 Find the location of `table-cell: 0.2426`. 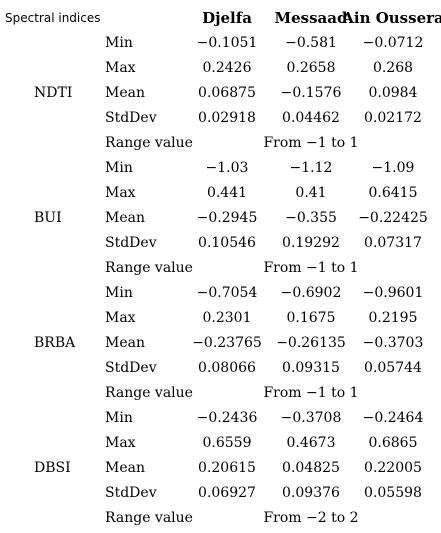

table-cell: 0.2426 is located at coordinates (227, 68).